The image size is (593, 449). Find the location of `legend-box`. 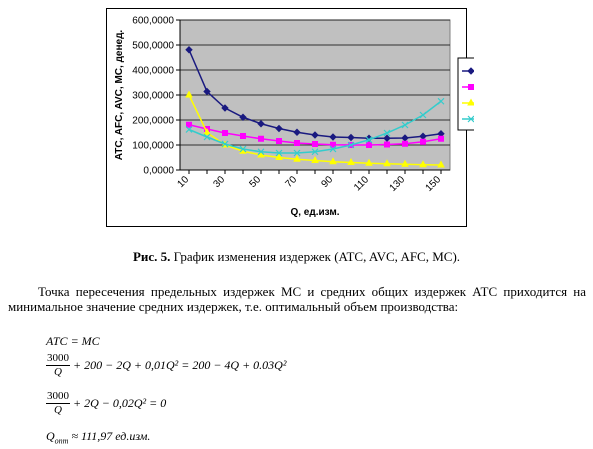

legend-box is located at coordinates (465, 94).